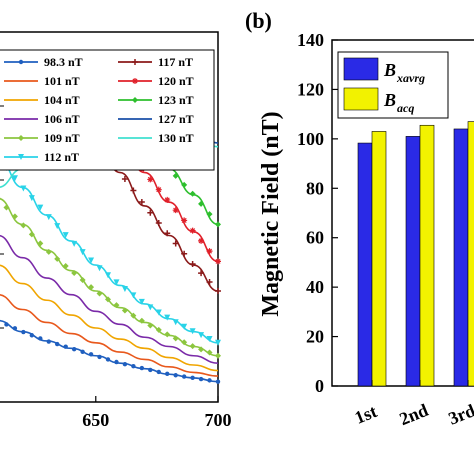 The width and height of the screenshot is (474, 474). Describe the element at coordinates (155, 62) in the screenshot. I see `legend-item: 117 nT` at that location.